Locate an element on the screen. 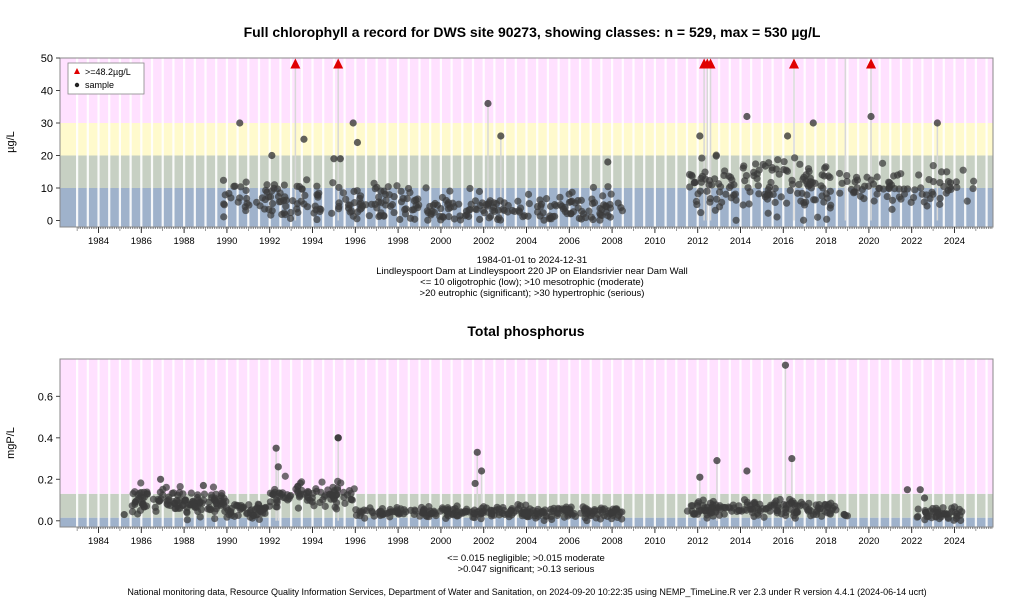 The height and width of the screenshot is (600, 1024). x-tick-label: 2016 is located at coordinates (783, 541).